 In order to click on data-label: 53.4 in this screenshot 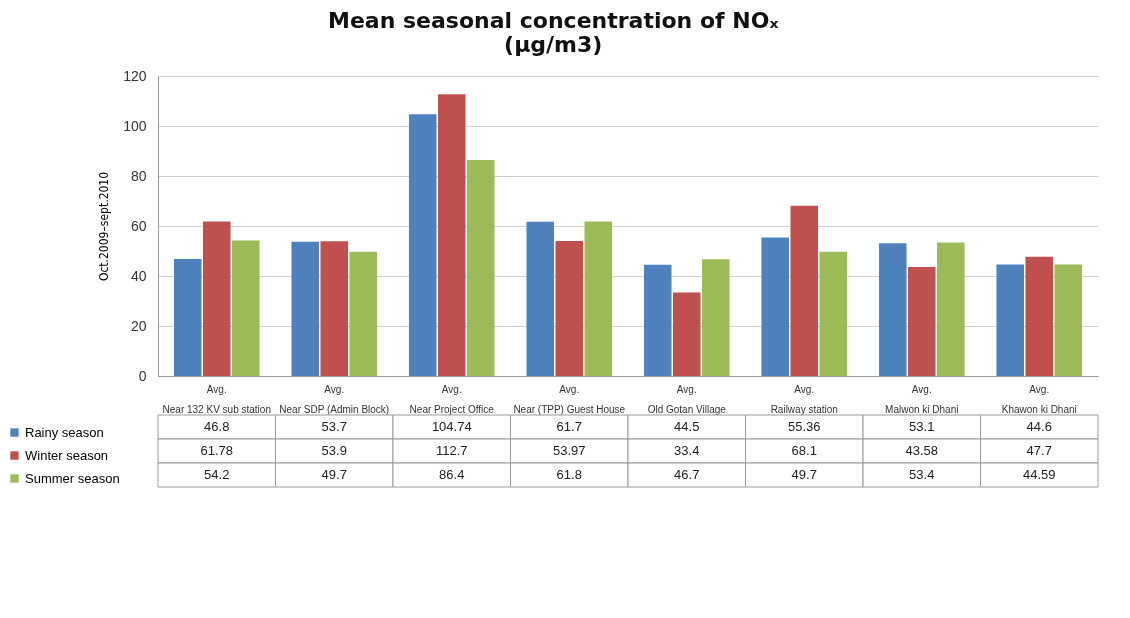, I will do `click(922, 474)`.